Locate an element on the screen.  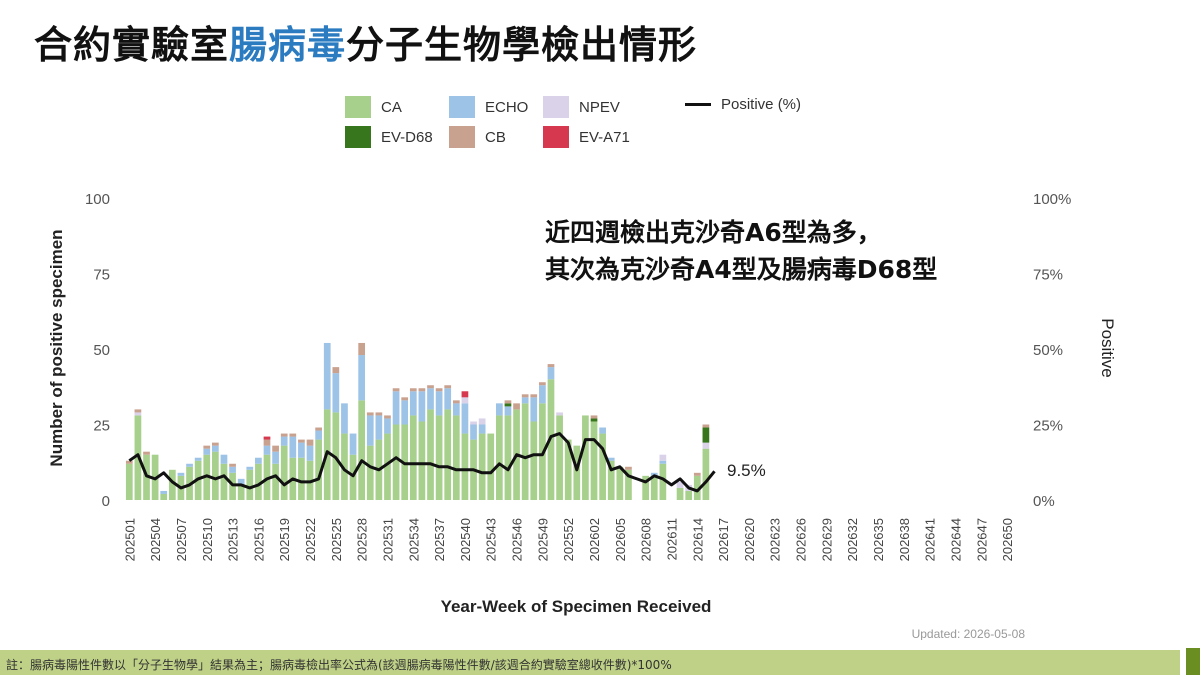
x-tick-label: 202635 is located at coordinates (878, 539).